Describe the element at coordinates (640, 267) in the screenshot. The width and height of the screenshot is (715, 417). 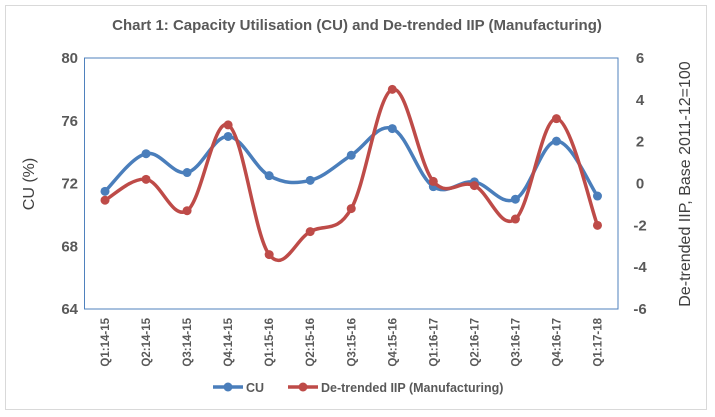
I see `y2-tick-label: -4` at that location.